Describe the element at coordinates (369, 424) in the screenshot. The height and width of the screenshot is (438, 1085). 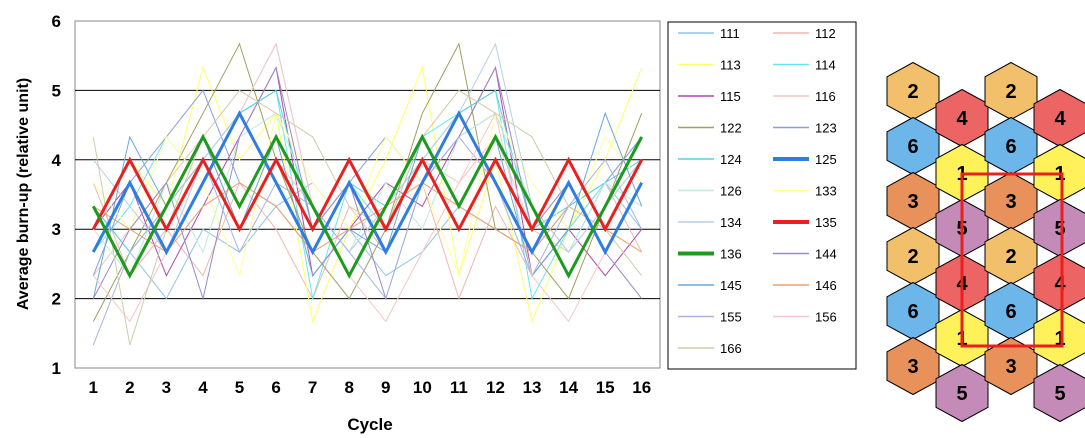
I see `x-axis-label: Cycle` at that location.